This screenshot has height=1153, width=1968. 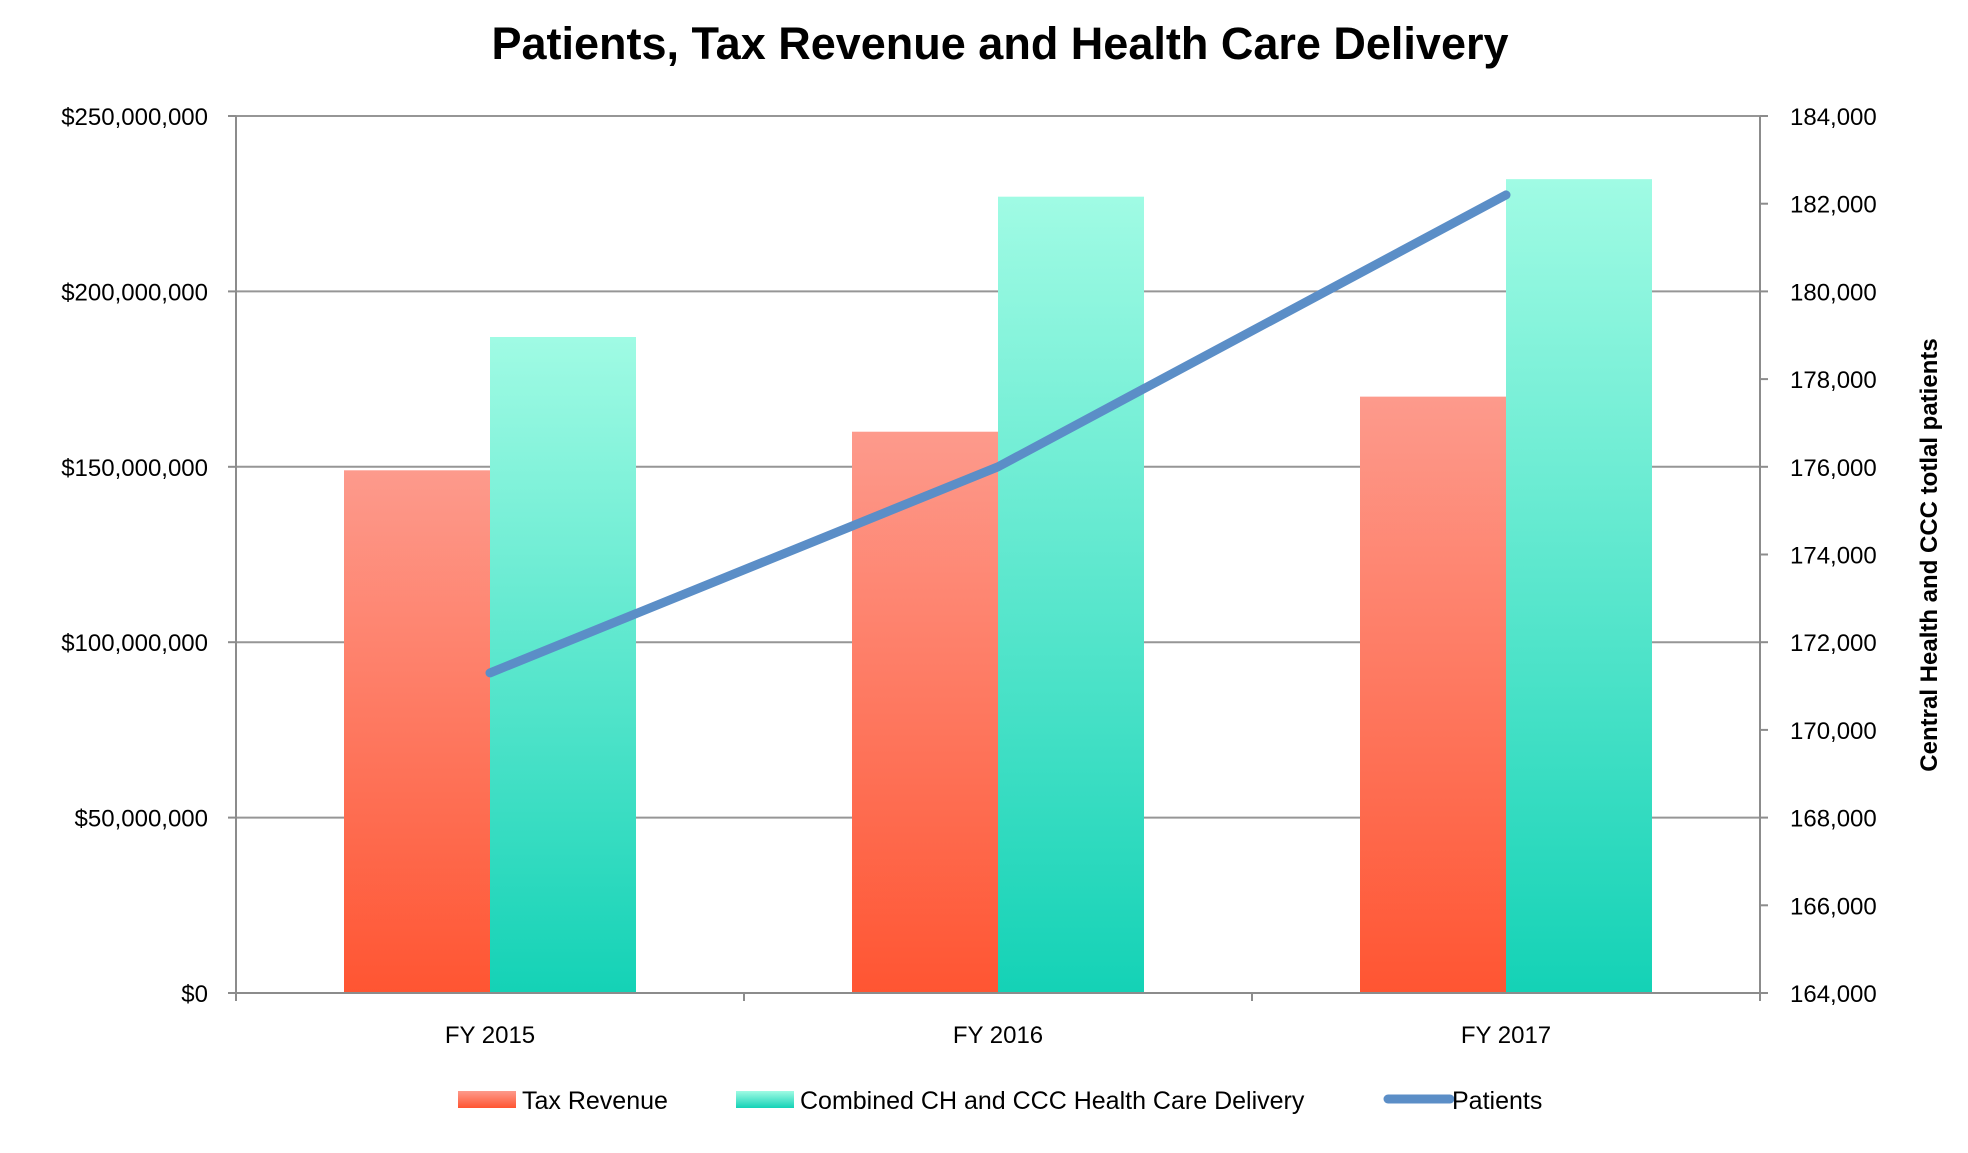 What do you see at coordinates (1833, 205) in the screenshot?
I see `right-tick-label: 182,000` at bounding box center [1833, 205].